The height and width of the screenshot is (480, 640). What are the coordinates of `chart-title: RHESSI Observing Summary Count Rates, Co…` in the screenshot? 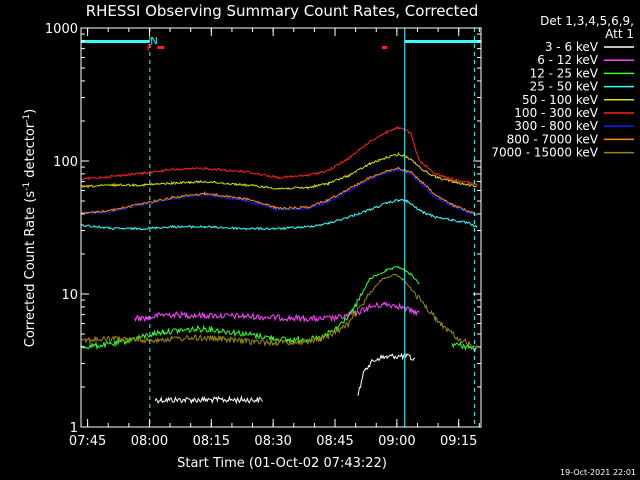 It's located at (282, 11).